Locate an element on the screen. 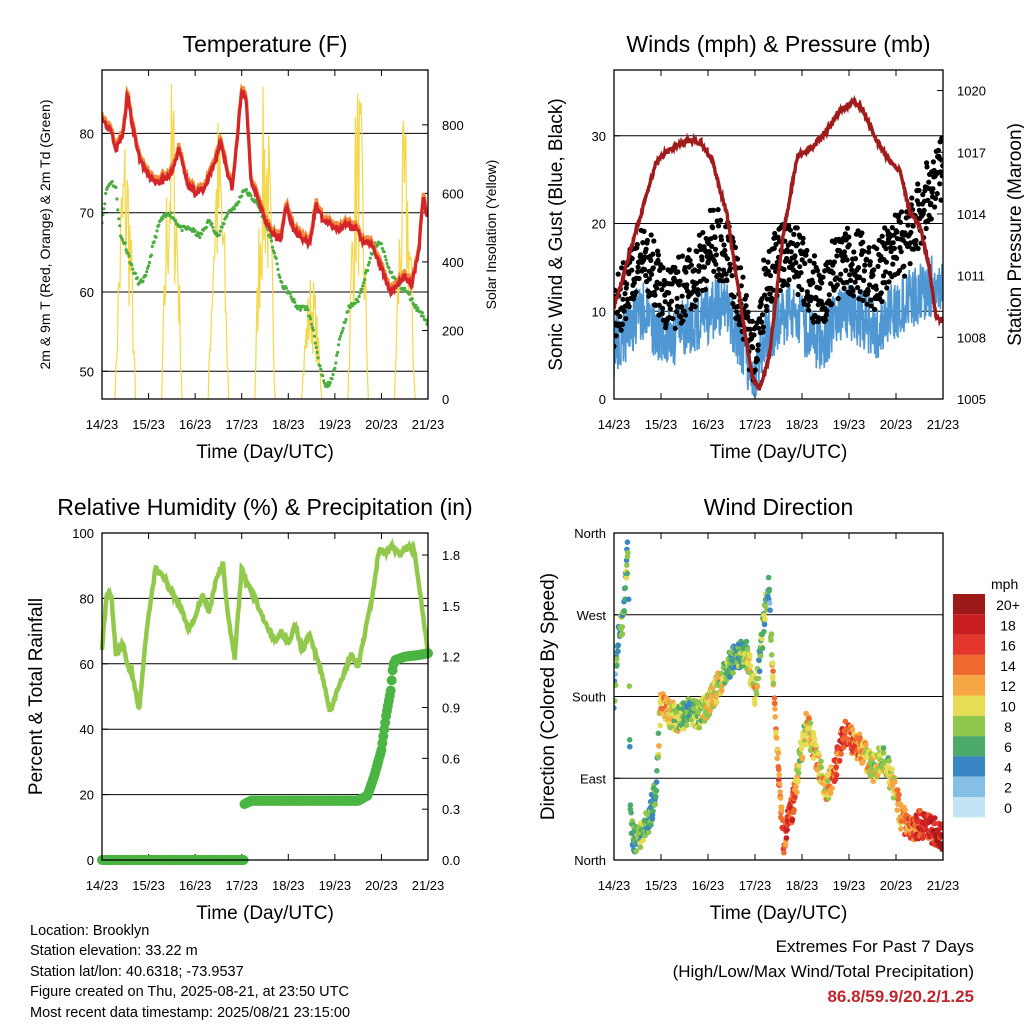  winds-xtick-label: 16/23 is located at coordinates (708, 424).